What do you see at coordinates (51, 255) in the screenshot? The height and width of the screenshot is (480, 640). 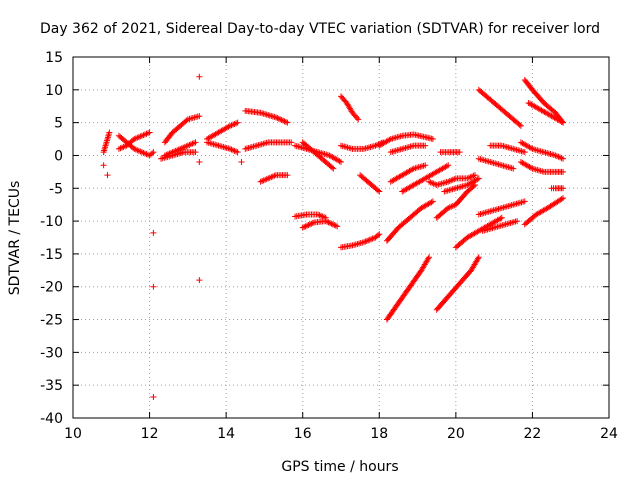 I see `y-tick-label: -15` at bounding box center [51, 255].